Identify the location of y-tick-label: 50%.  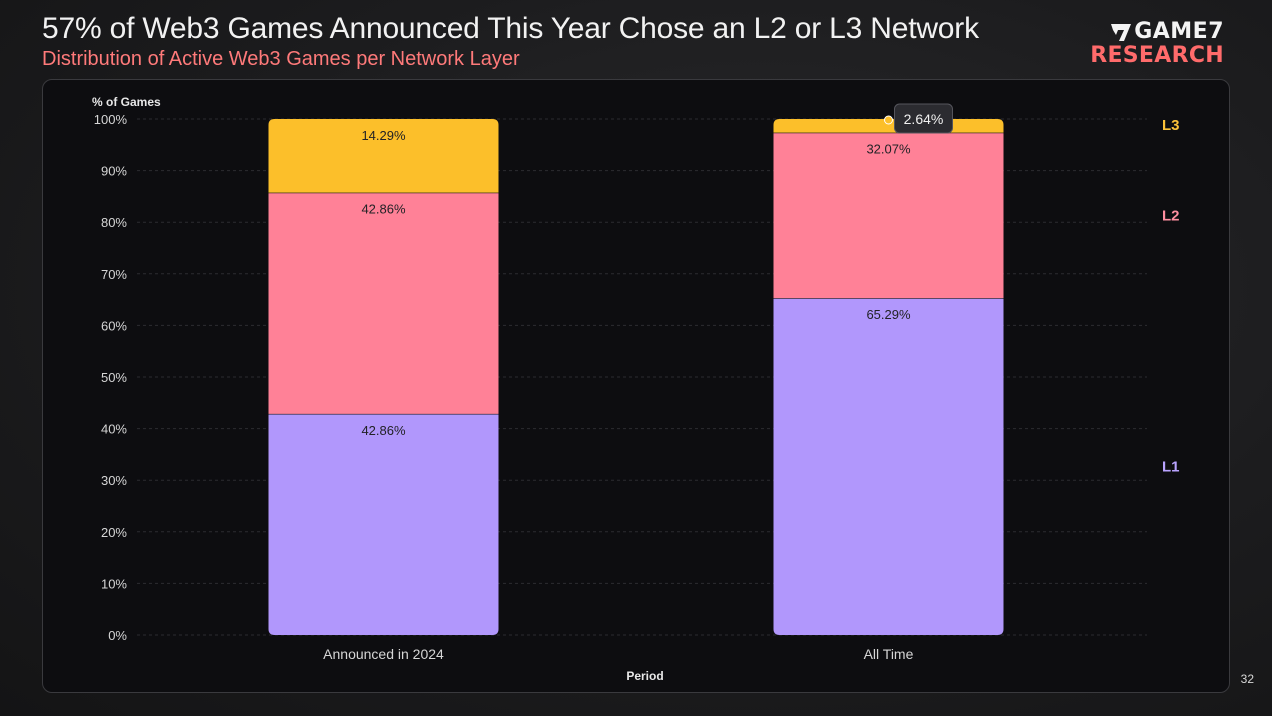
(114, 377).